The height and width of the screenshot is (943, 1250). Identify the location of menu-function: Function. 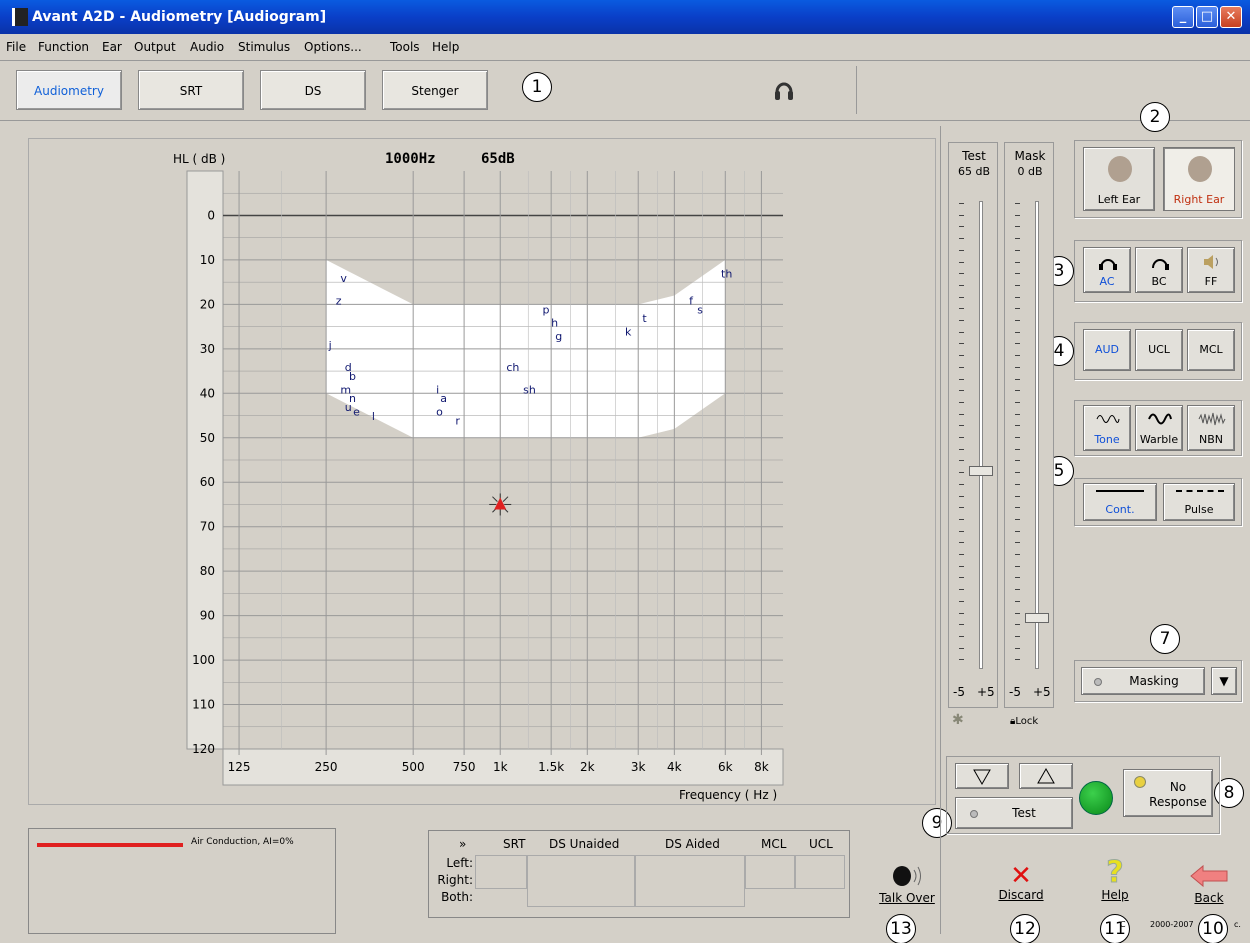
(64, 47).